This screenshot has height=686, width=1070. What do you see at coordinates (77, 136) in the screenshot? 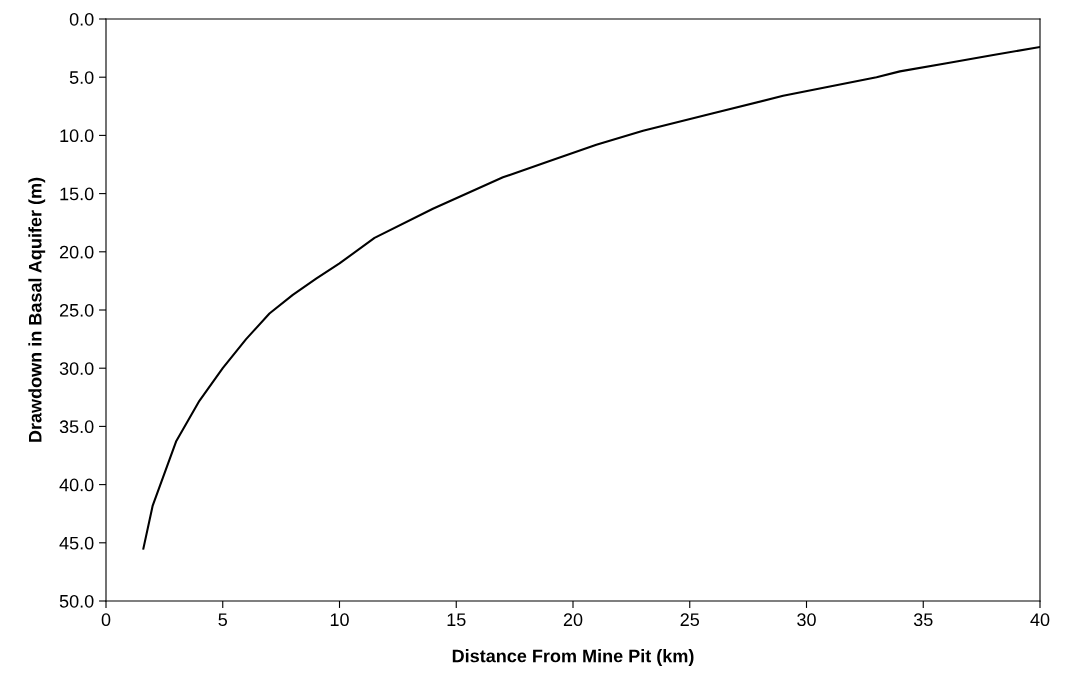
I see `y-tick-label: 10.0` at bounding box center [77, 136].